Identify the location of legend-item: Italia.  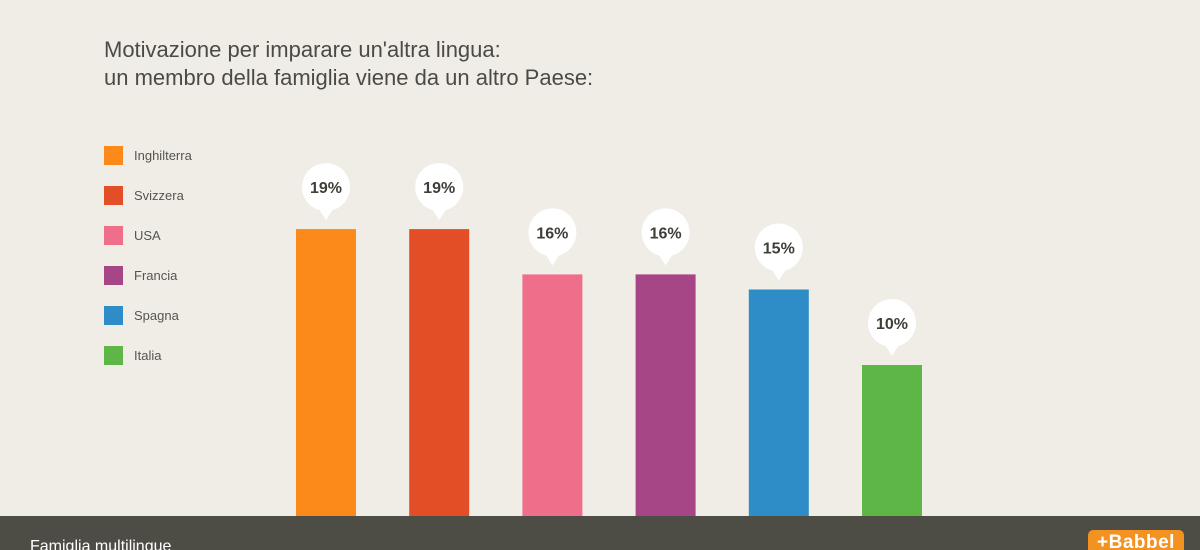
(148, 355).